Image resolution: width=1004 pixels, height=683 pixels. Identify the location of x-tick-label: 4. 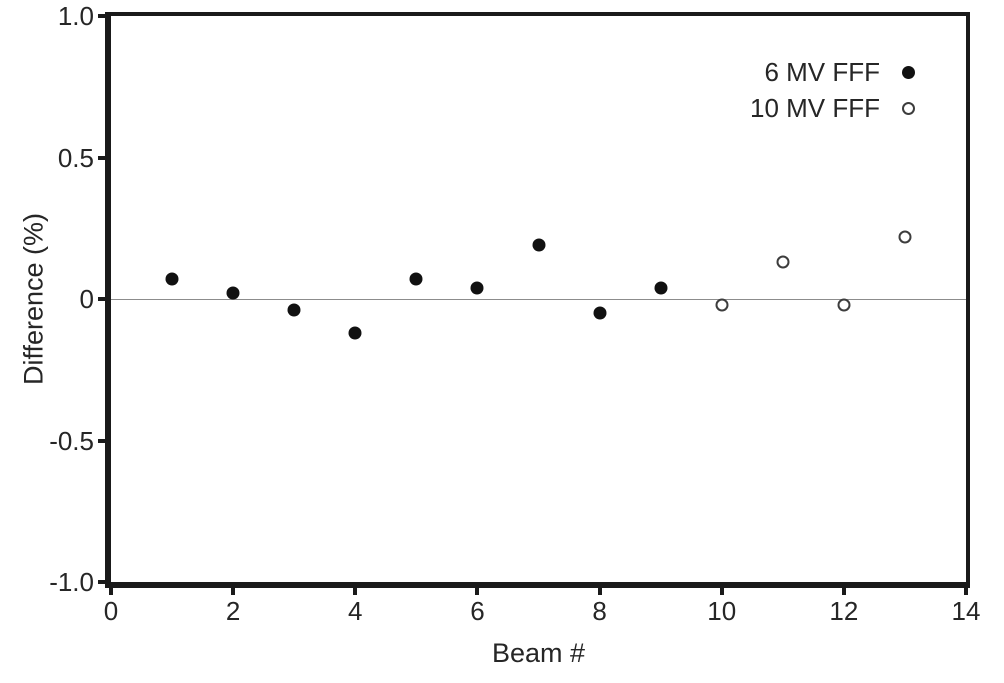
(355, 611).